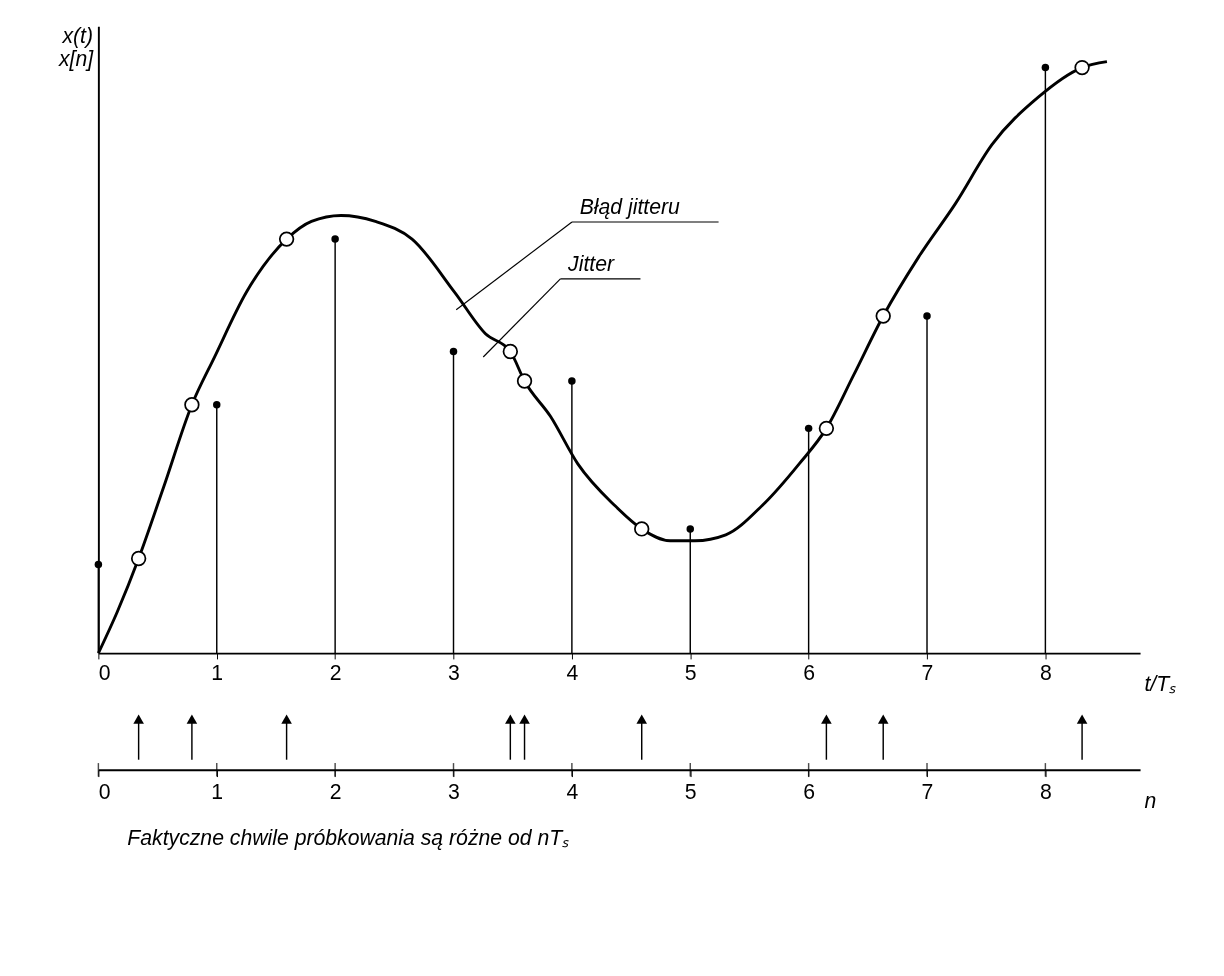 The height and width of the screenshot is (976, 1224). What do you see at coordinates (217, 672) in the screenshot?
I see `x-tick-label: 1` at bounding box center [217, 672].